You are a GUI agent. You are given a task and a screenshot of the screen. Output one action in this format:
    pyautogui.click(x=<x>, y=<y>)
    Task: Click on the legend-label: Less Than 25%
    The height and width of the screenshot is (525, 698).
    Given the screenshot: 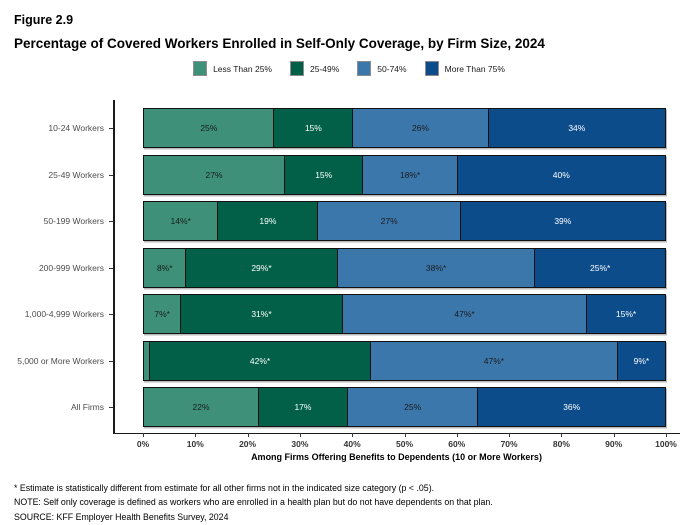 What is the action you would take?
    pyautogui.click(x=242, y=68)
    